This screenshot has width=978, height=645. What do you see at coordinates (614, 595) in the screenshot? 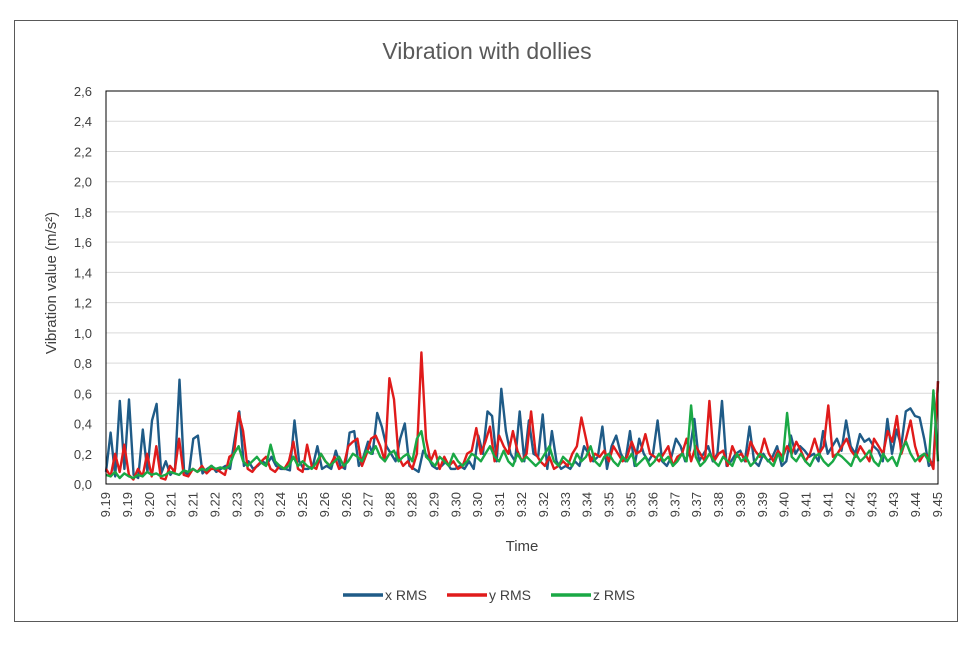
I see `legend-label-z-rms: z RMS` at bounding box center [614, 595].